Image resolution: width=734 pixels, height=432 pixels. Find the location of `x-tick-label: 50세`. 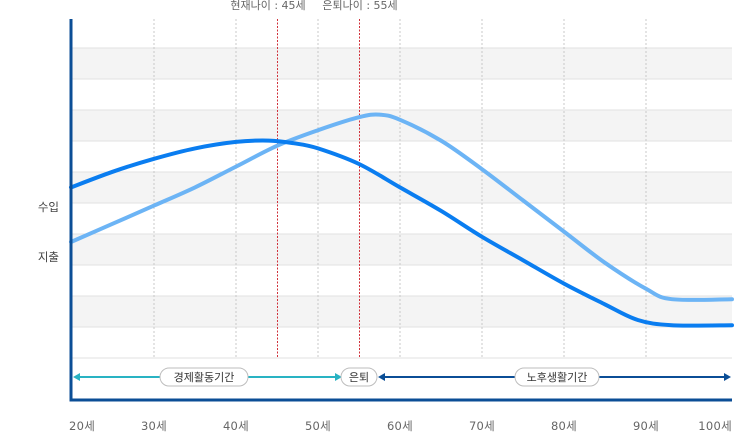

x-tick-label: 50세 is located at coordinates (318, 425).